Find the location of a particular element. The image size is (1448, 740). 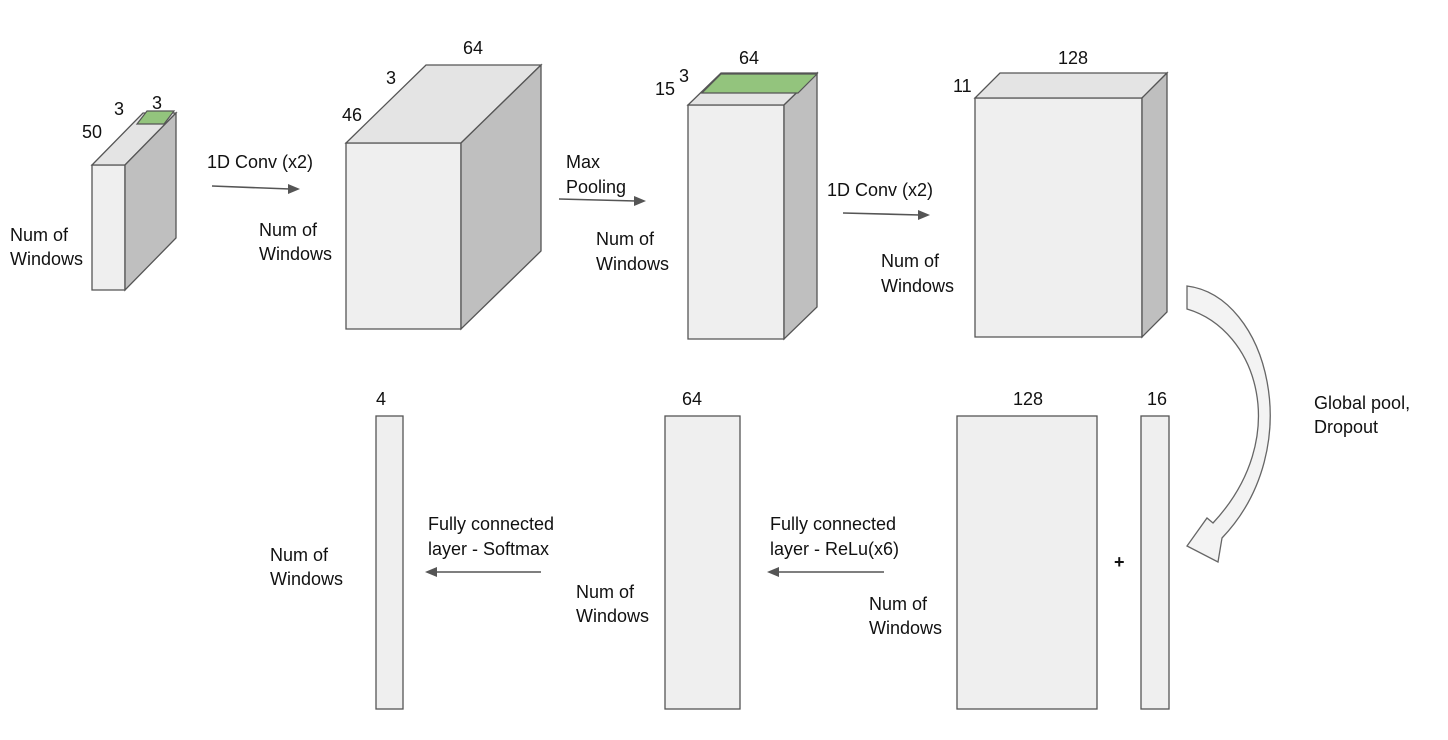

pool-arrow-line is located at coordinates (597, 200).